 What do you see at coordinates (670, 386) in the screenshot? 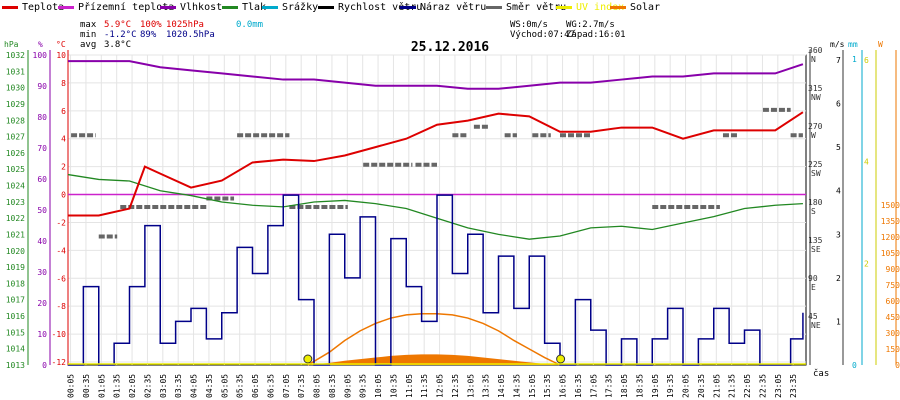
I see `x-tick-label: 19:35` at bounding box center [670, 386].